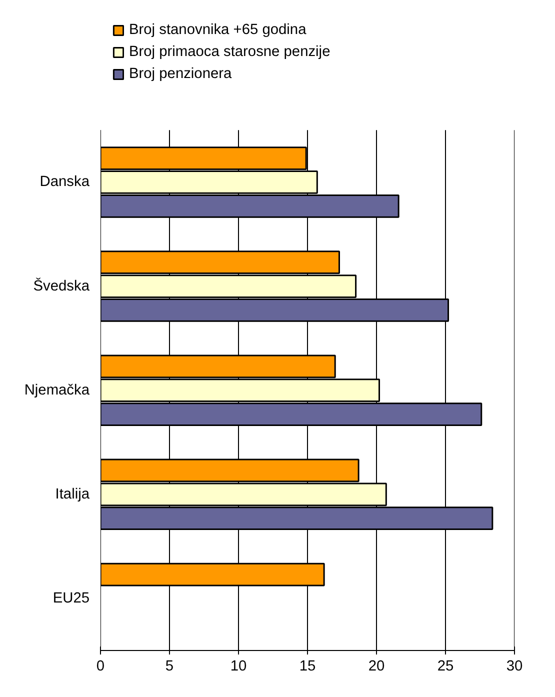  Describe the element at coordinates (61, 285) in the screenshot. I see `y-tick-label: Švedska` at that location.